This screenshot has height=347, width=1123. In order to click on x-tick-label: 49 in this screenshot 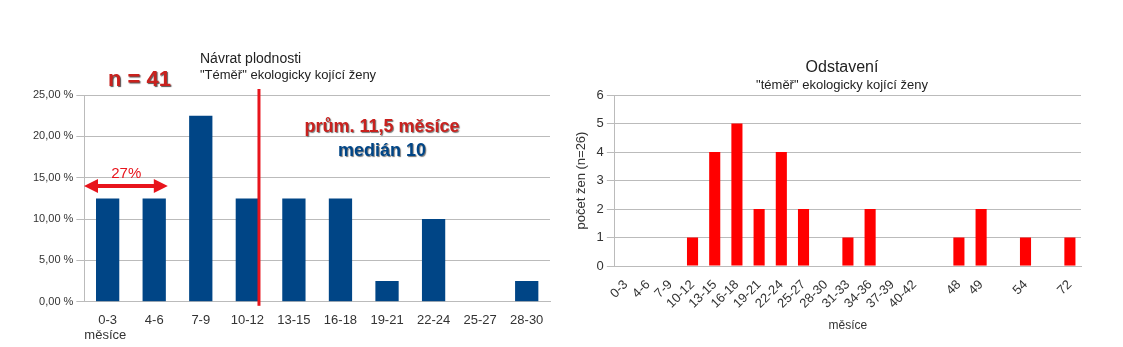, I will do `click(975, 287)`.